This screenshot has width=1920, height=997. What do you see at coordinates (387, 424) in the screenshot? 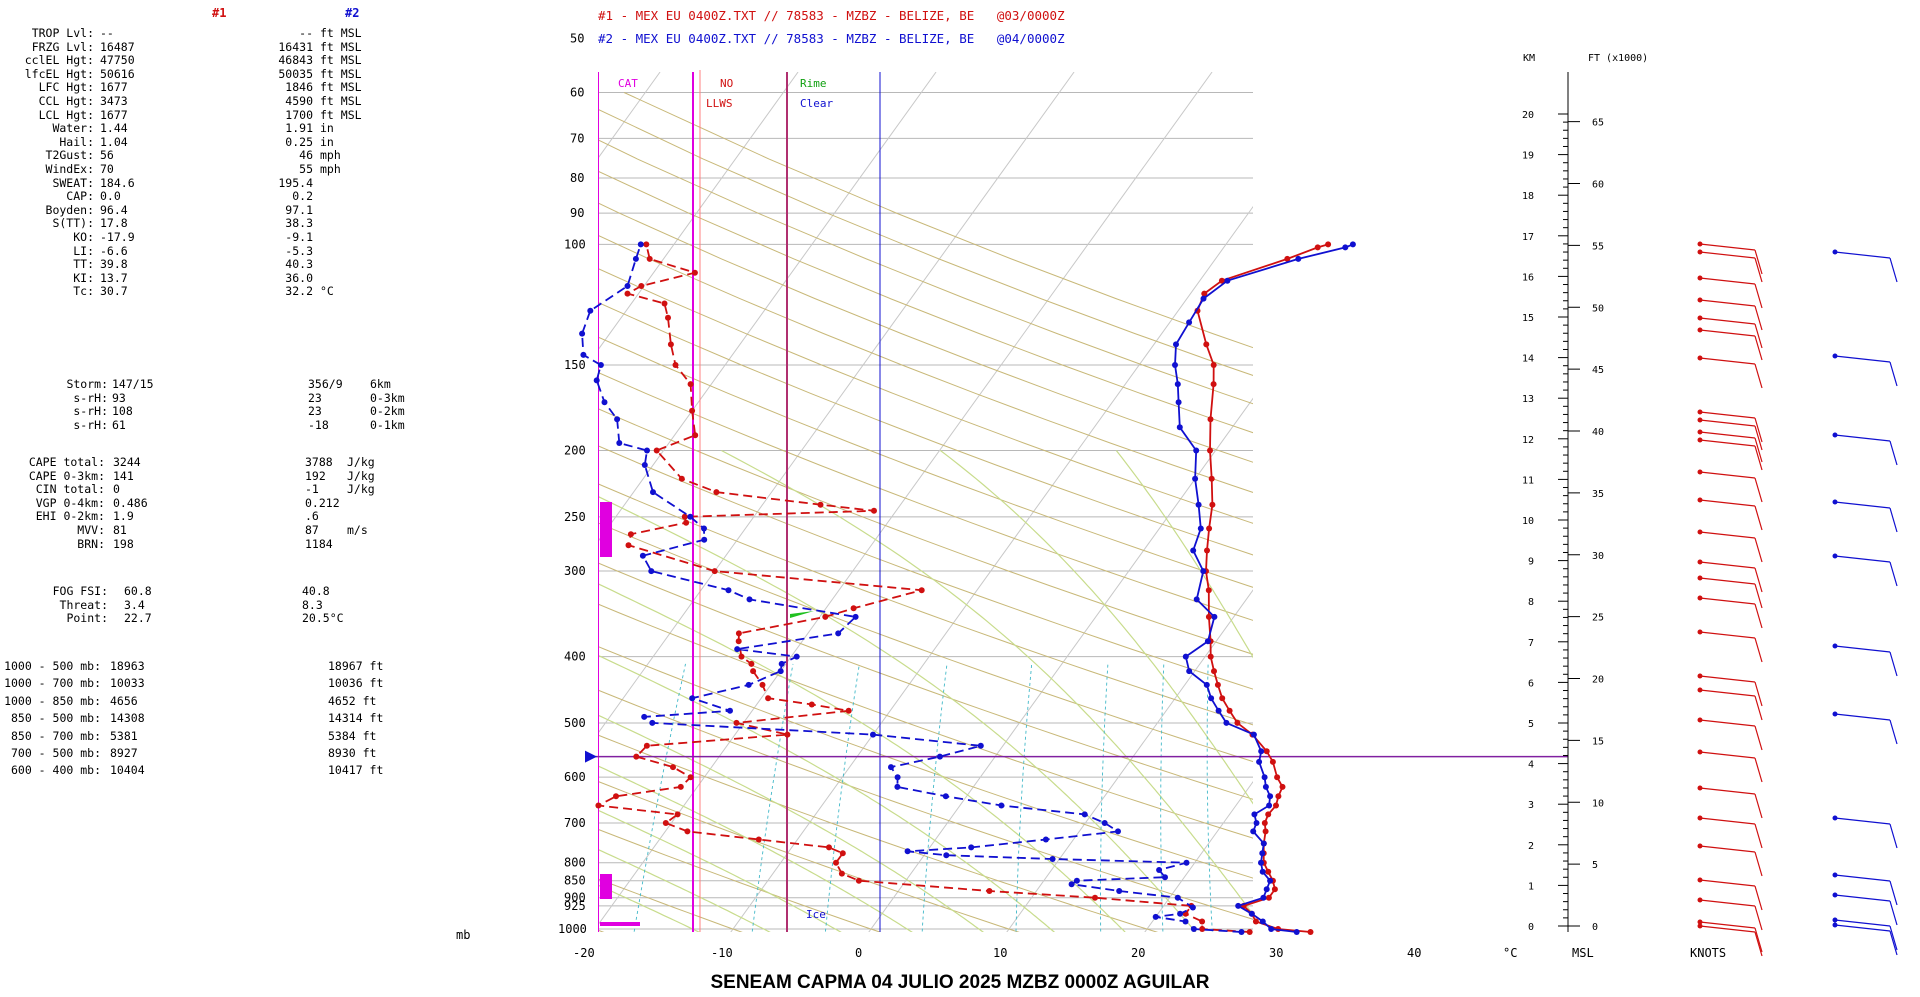
I see `storm-unit: 0-1km` at bounding box center [387, 424].